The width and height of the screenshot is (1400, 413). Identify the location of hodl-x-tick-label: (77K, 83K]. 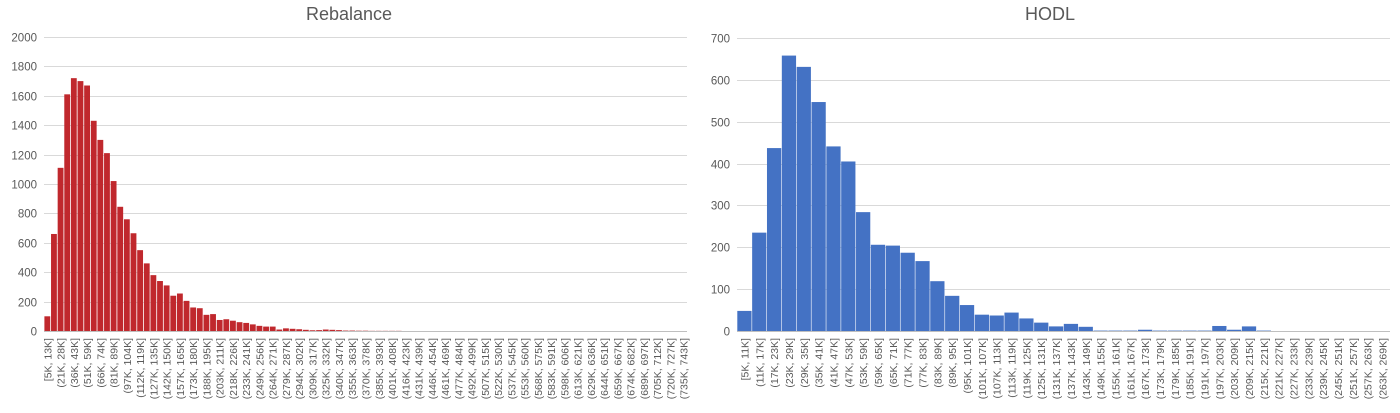
(924, 363).